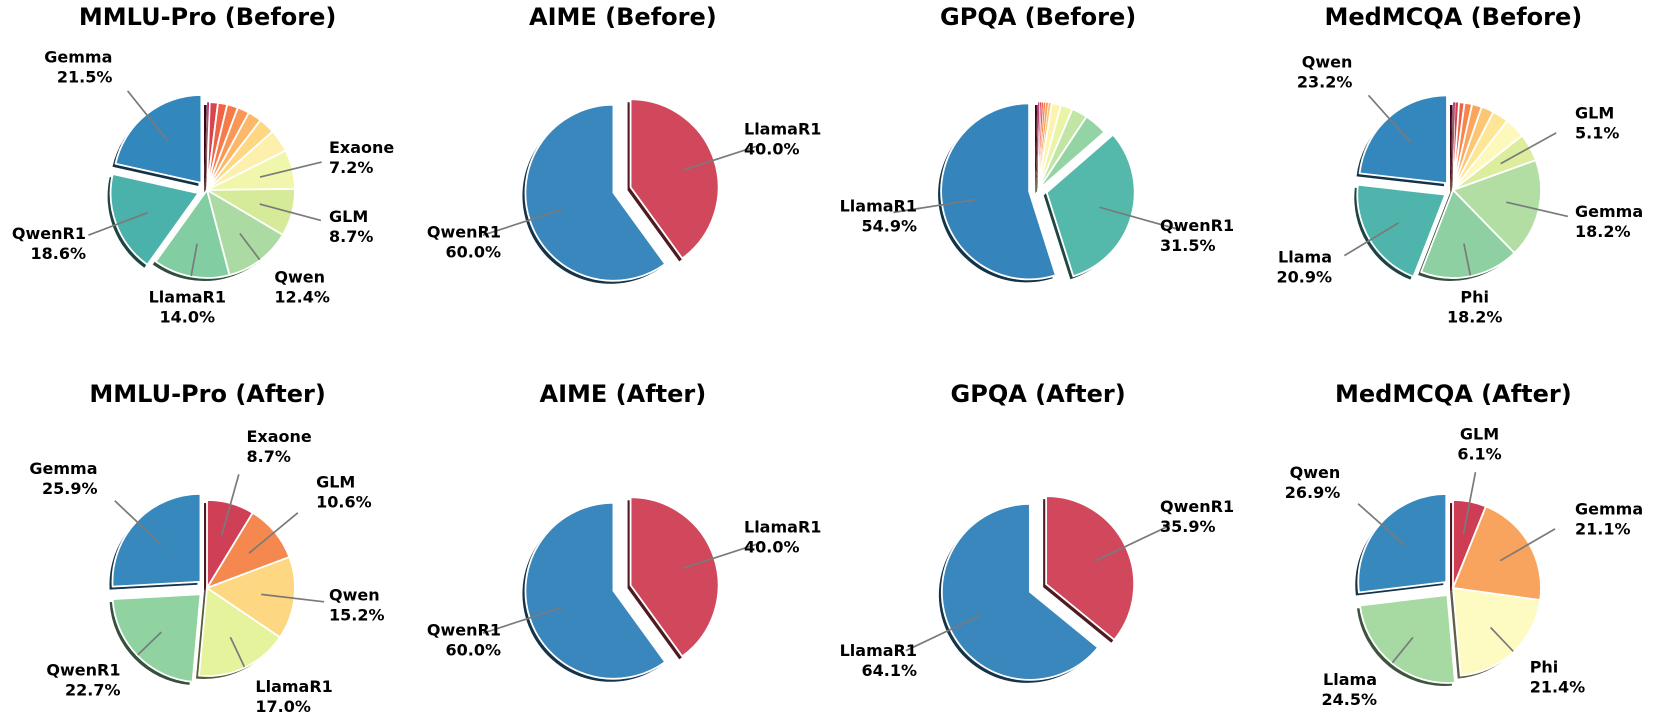 The height and width of the screenshot is (728, 1661). I want to click on chart-title: GPQA (Before), so click(1038, 17).